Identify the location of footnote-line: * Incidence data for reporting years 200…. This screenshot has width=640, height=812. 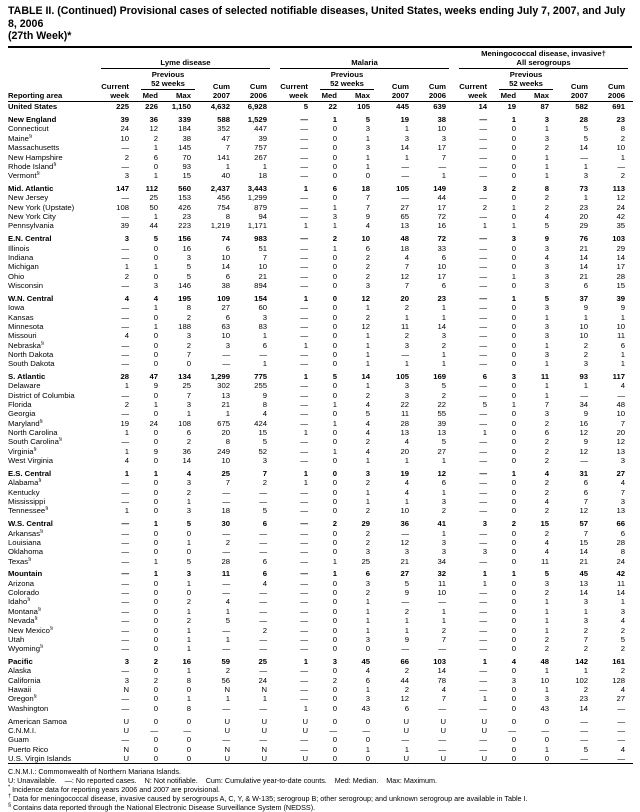
(114, 789).